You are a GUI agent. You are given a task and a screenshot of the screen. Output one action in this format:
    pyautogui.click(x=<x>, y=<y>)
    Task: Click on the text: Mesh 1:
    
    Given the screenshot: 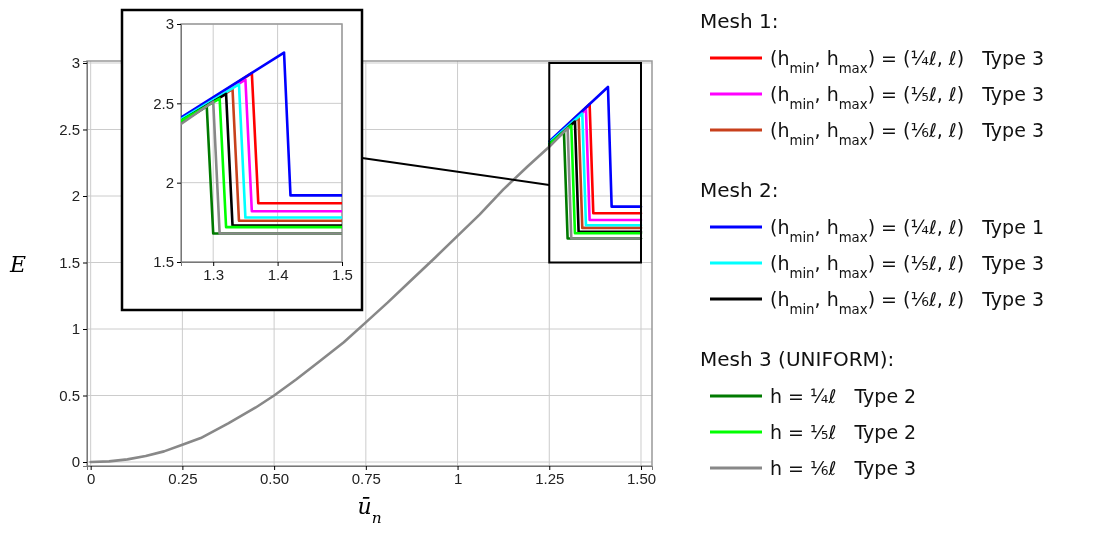 What is the action you would take?
    pyautogui.click(x=739, y=21)
    